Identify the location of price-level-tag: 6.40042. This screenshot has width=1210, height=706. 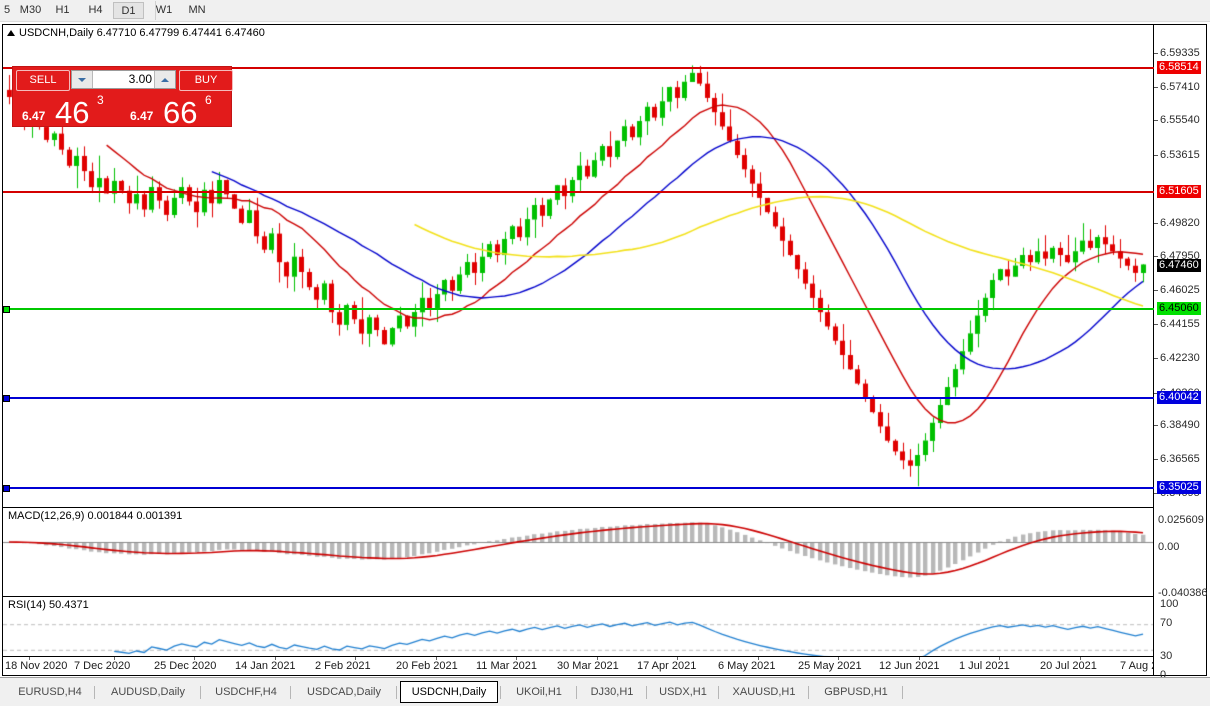
(1179, 398).